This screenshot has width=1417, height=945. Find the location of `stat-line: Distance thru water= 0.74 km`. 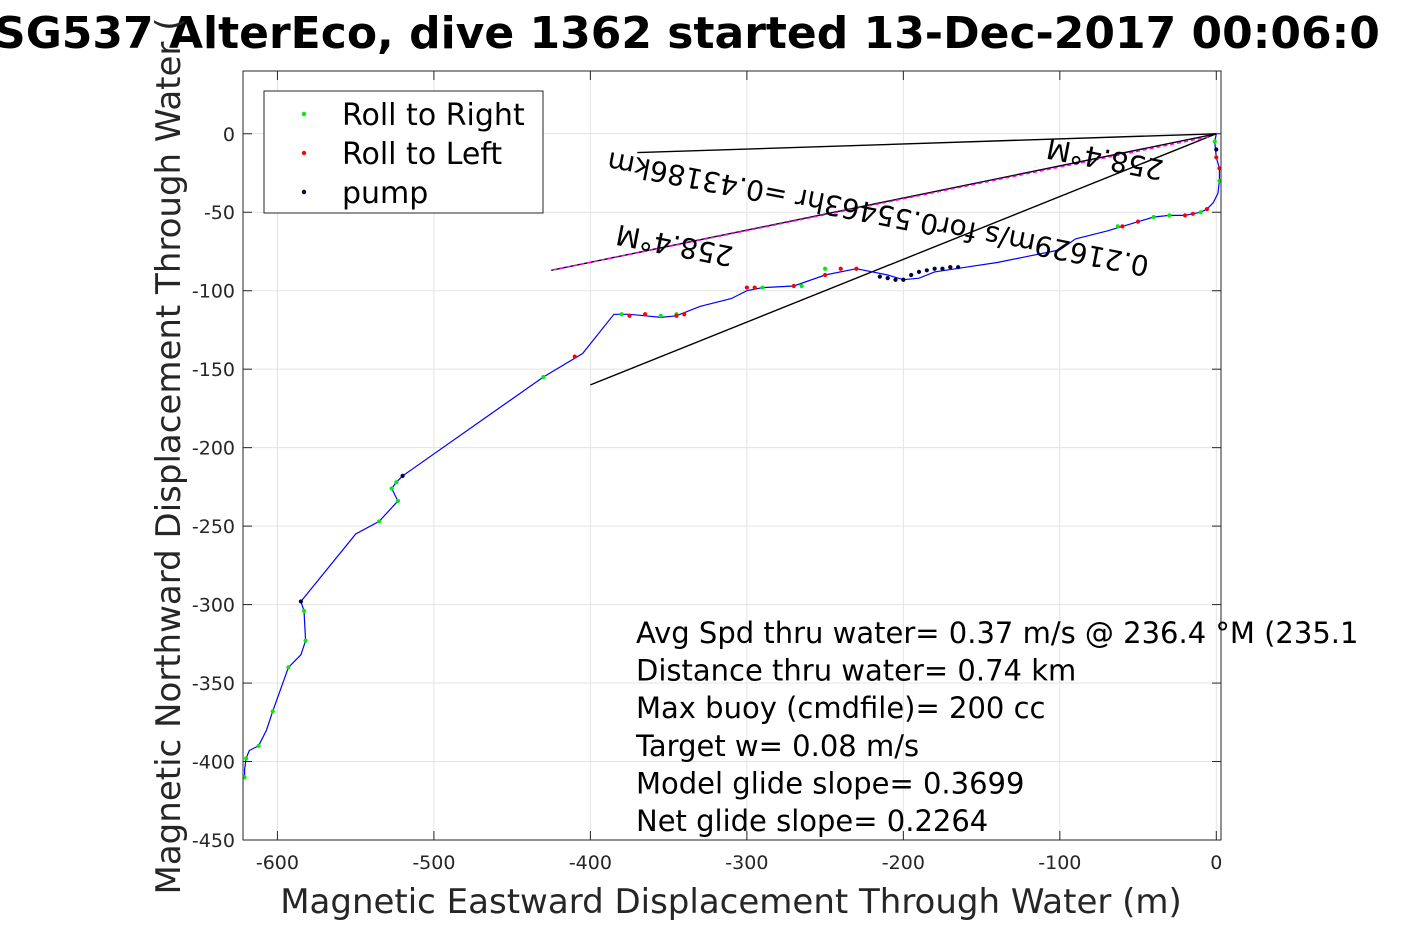

stat-line: Distance thru water= 0.74 km is located at coordinates (856, 671).